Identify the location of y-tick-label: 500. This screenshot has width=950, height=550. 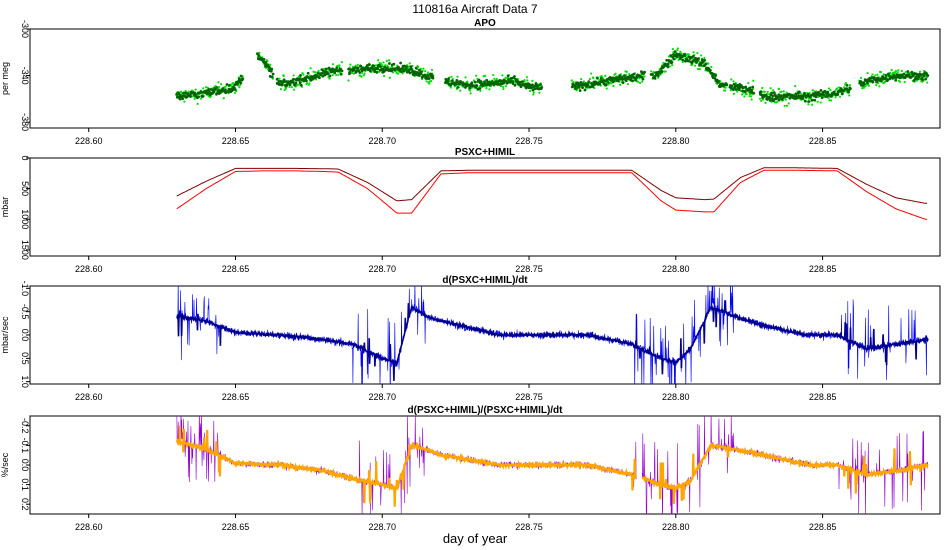
(25, 188).